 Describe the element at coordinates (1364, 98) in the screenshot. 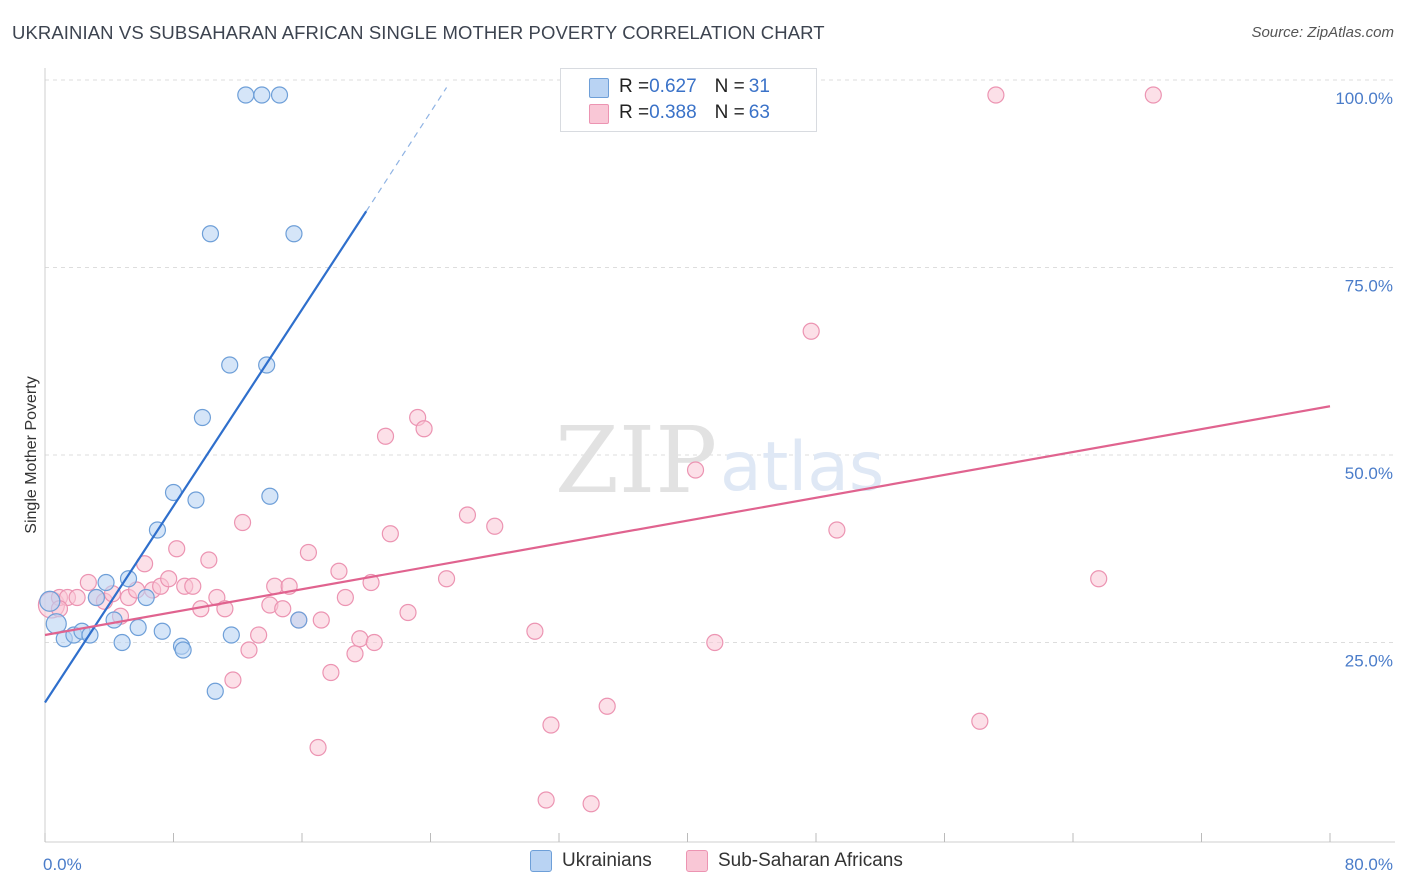

I see `y-tick-label: 100.0%` at that location.